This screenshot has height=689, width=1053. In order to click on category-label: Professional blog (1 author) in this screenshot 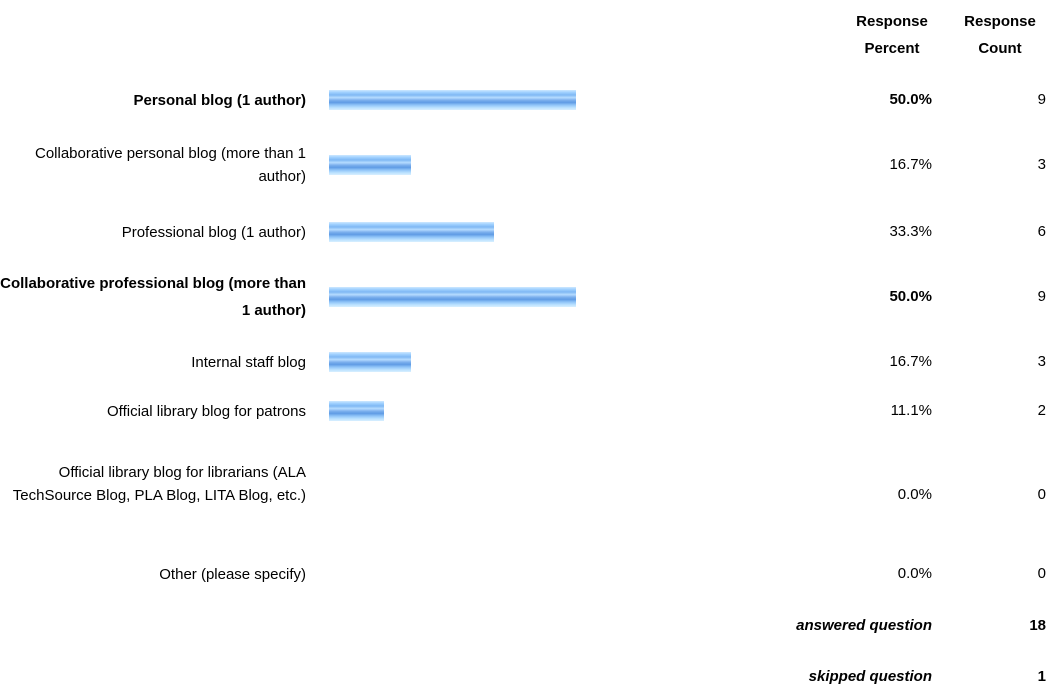, I will do `click(213, 232)`.